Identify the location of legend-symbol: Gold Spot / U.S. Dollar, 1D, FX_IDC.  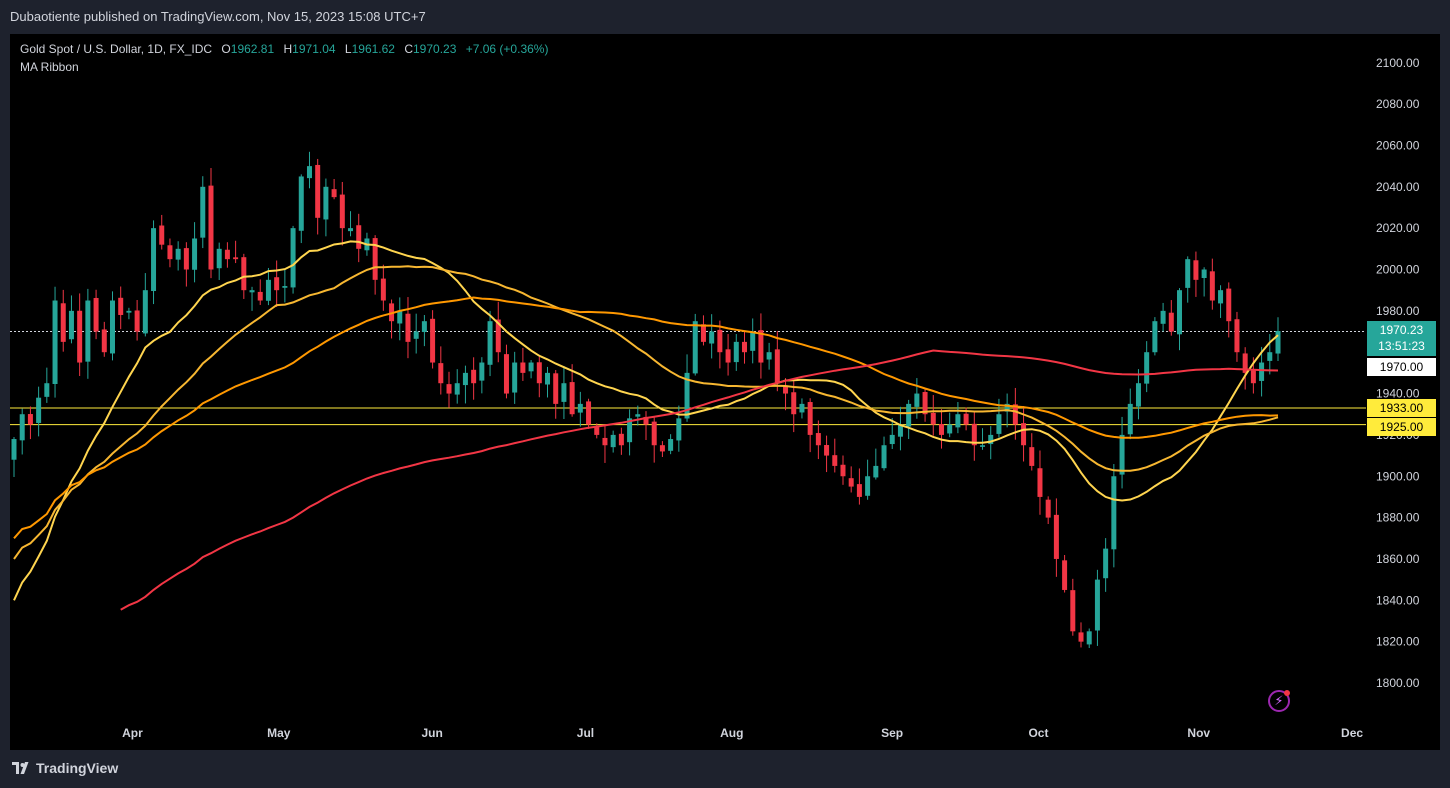
(116, 49).